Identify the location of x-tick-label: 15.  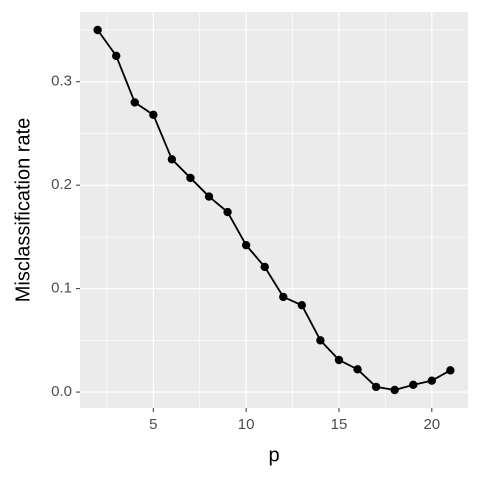
(339, 424).